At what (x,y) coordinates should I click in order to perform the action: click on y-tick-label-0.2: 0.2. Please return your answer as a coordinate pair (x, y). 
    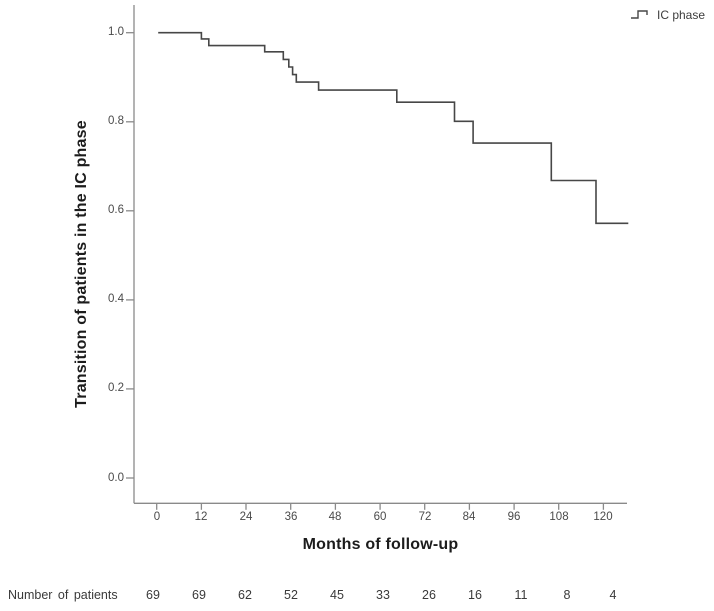
    Looking at the image, I should click on (116, 388).